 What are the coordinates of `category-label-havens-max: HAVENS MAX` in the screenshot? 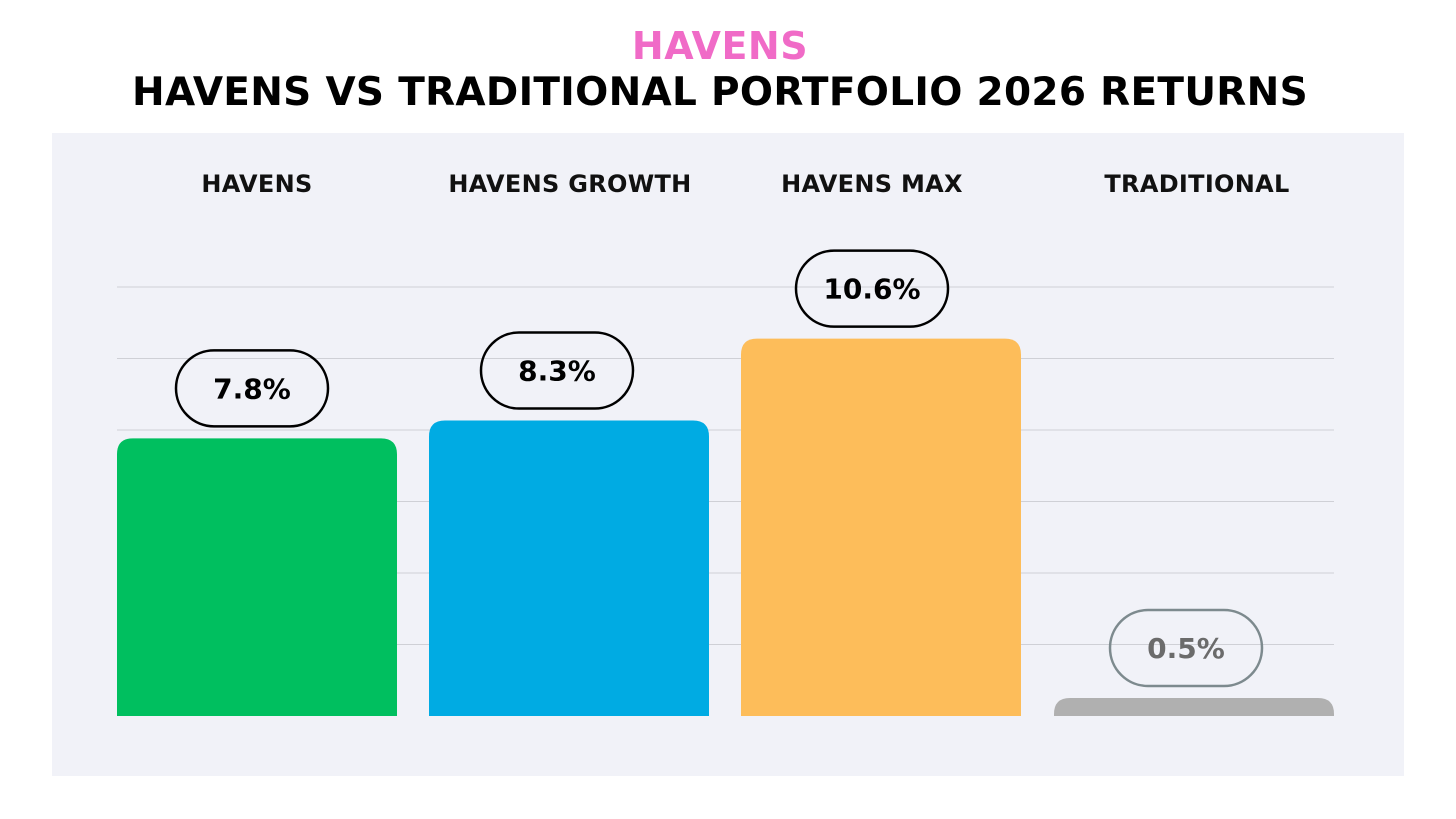 It's located at (872, 184).